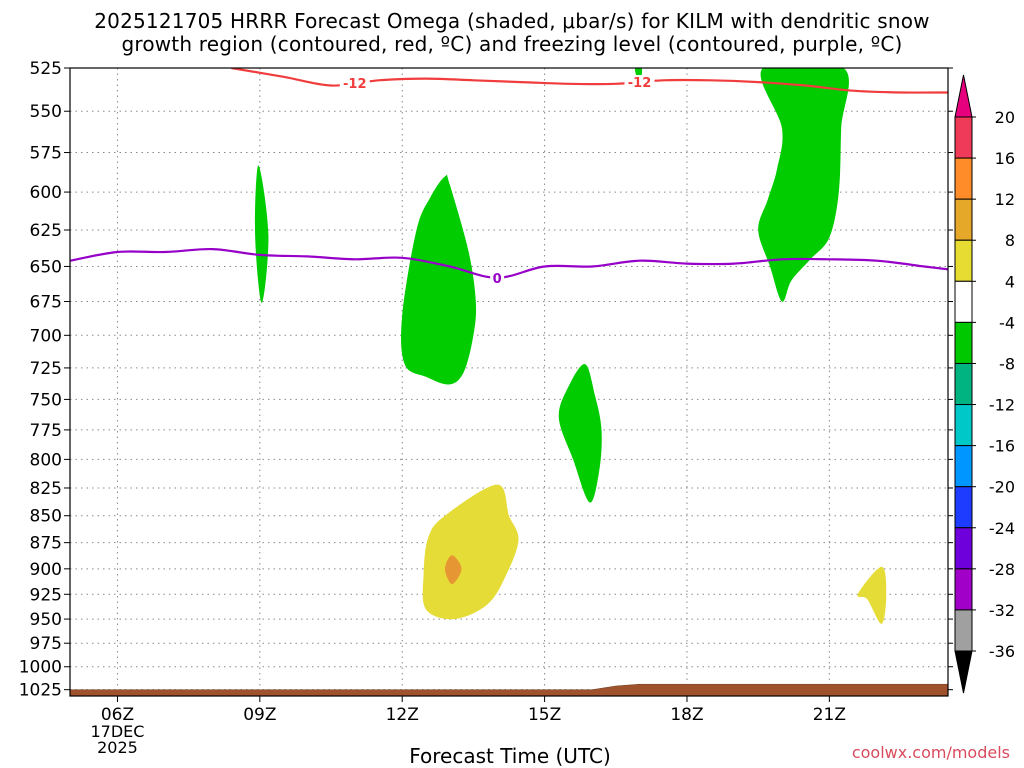  Describe the element at coordinates (984, 384) in the screenshot. I see `colorbar: 20 16 12 8 4 -4 -8 -12 -16 -20 -24 -28 -32 -36` at that location.